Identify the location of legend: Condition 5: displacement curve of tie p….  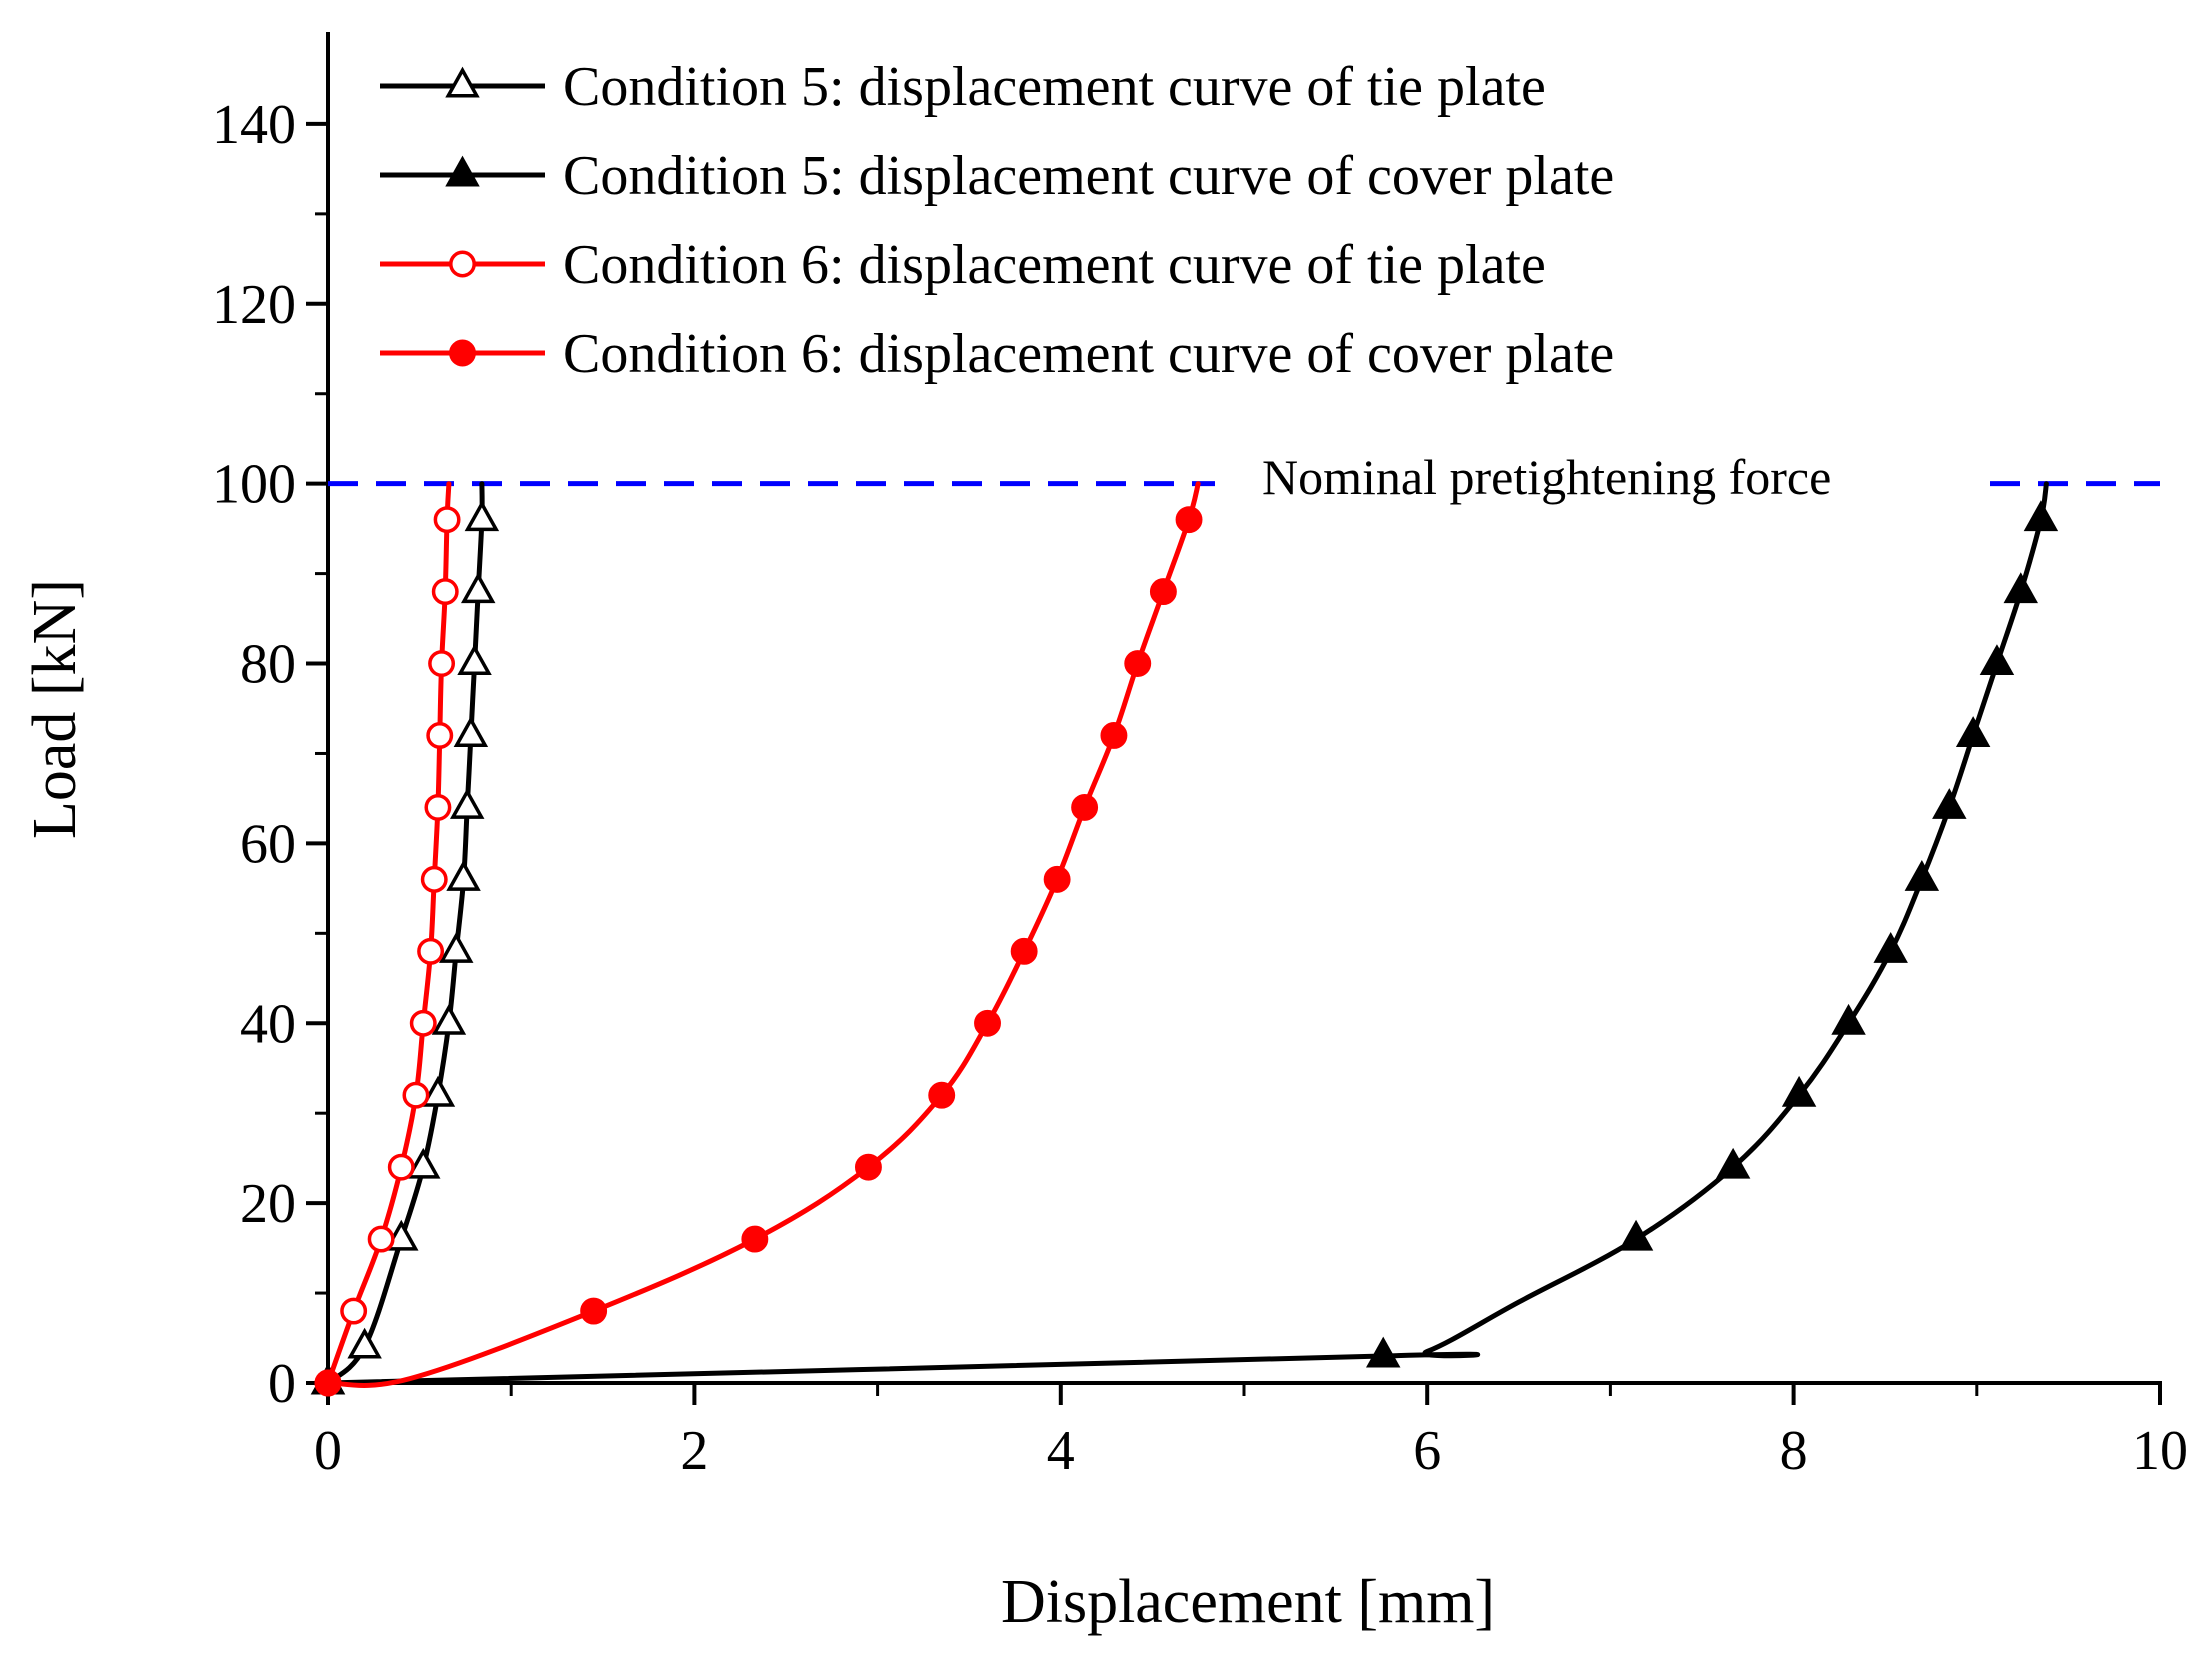
(997, 220).